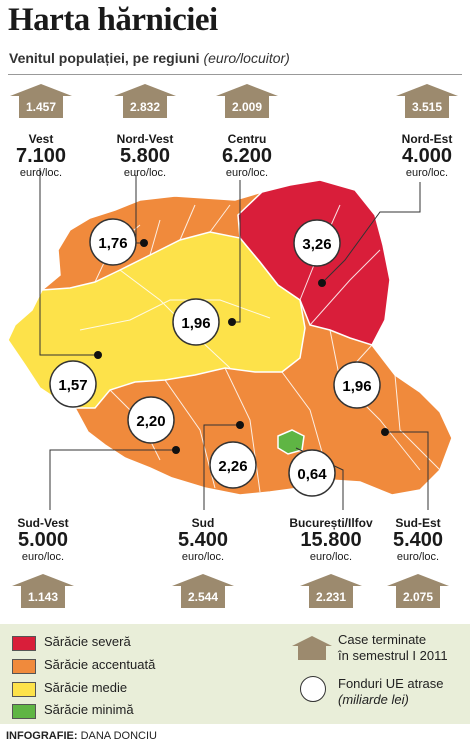  I want to click on funds-sud-vest-value: 2,20, so click(150, 421).